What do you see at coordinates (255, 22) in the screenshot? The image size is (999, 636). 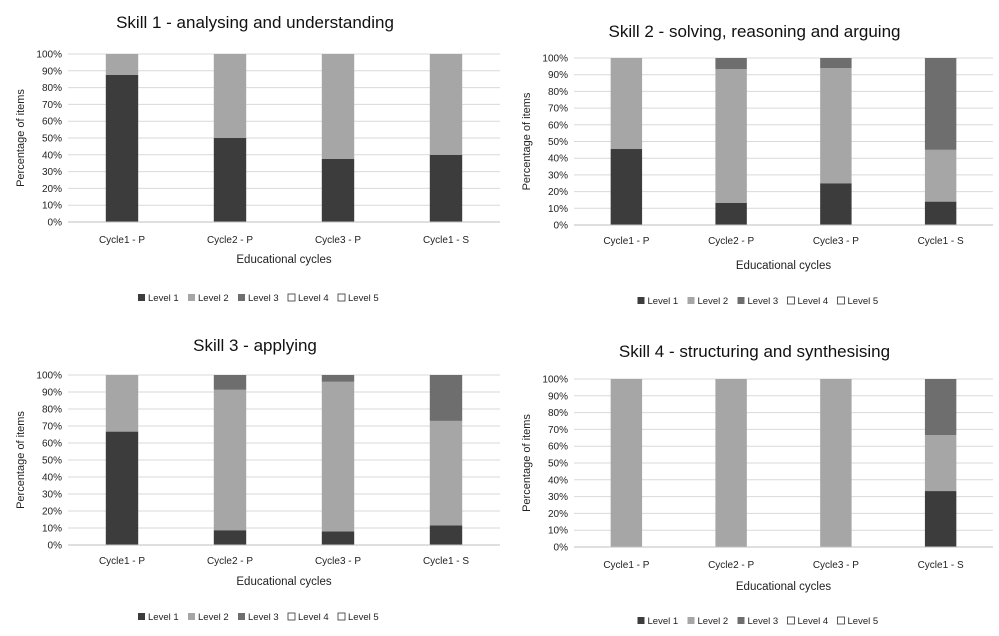 I see `chart-title: Skill 1 - analysing and understanding` at bounding box center [255, 22].